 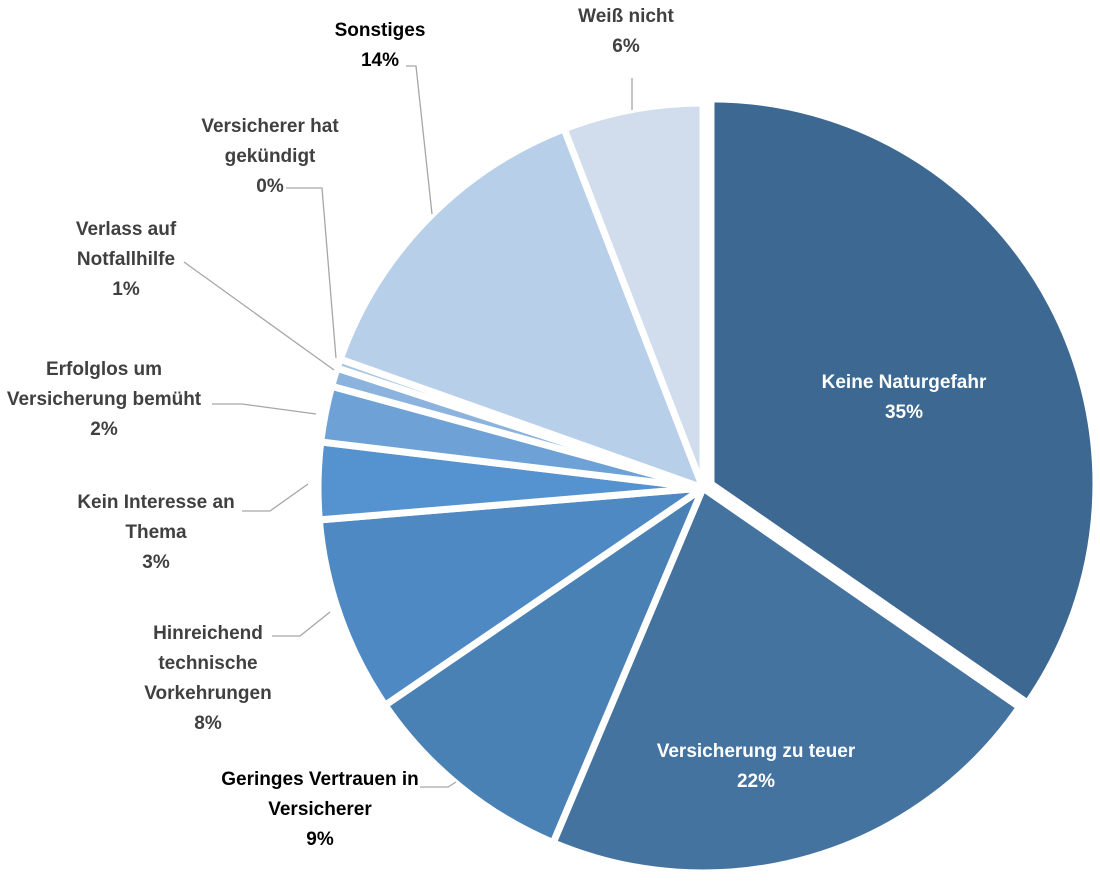 I want to click on data-label: Erfolglos um Versicherung bemüht 2%, so click(x=104, y=399).